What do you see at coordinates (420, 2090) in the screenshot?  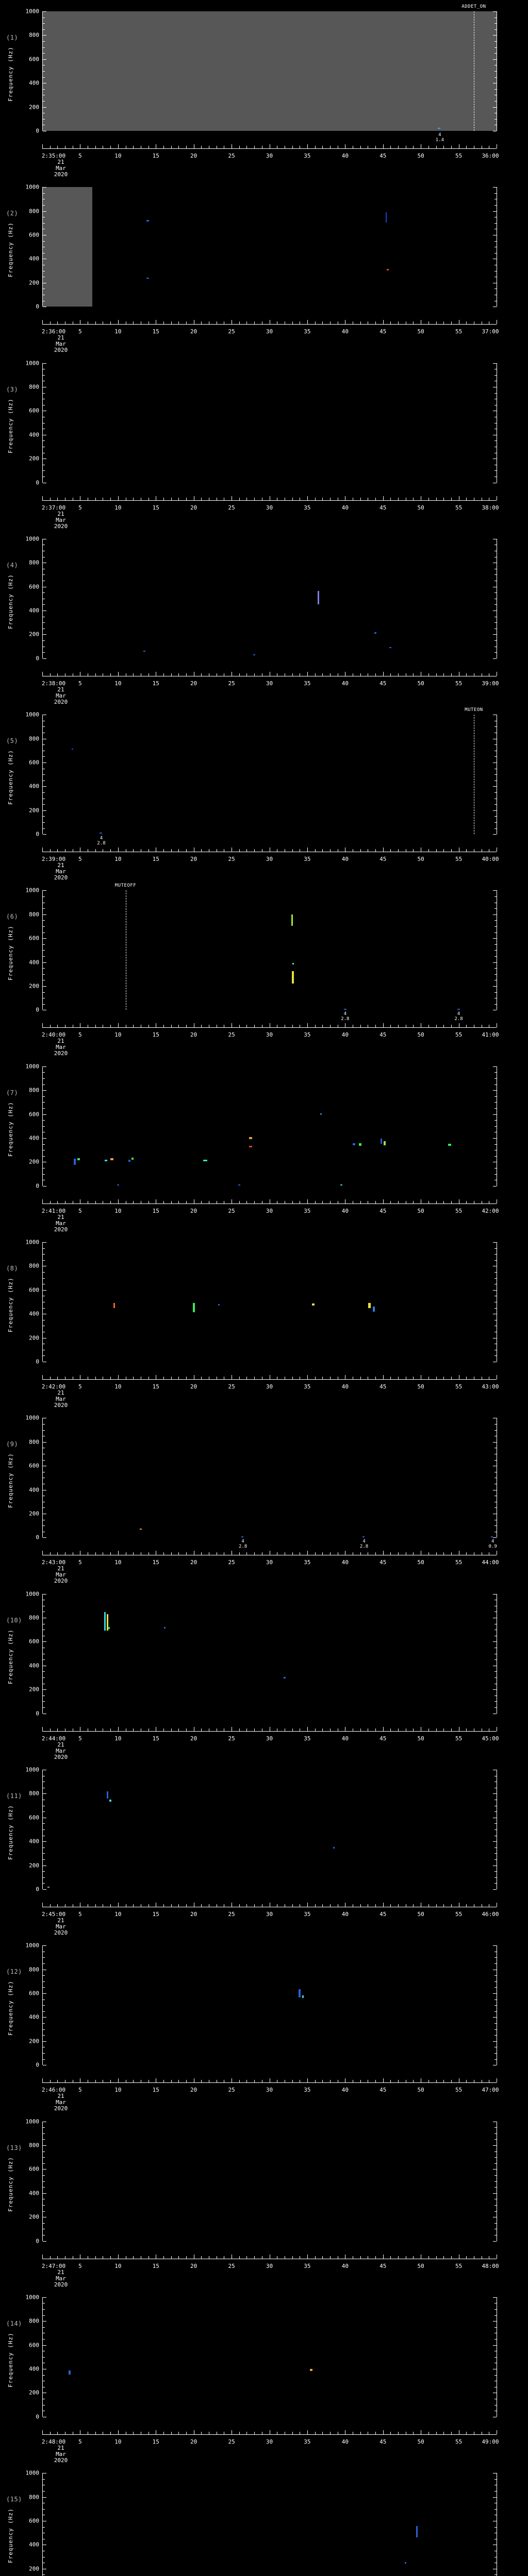 I see `time-axis-tick-label: 50` at bounding box center [420, 2090].